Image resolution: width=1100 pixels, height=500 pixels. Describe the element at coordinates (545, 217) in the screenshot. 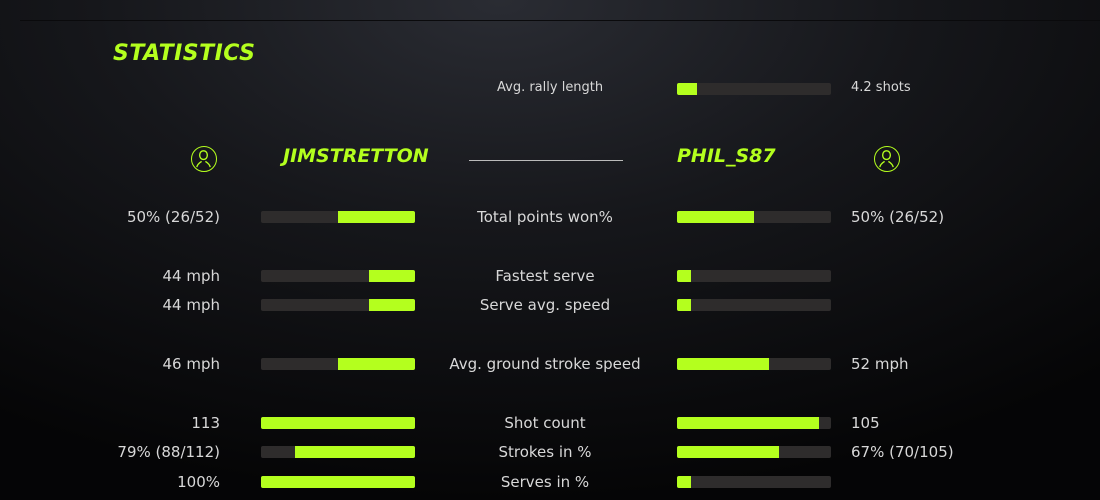

I see `stat-label: Total points won%` at that location.